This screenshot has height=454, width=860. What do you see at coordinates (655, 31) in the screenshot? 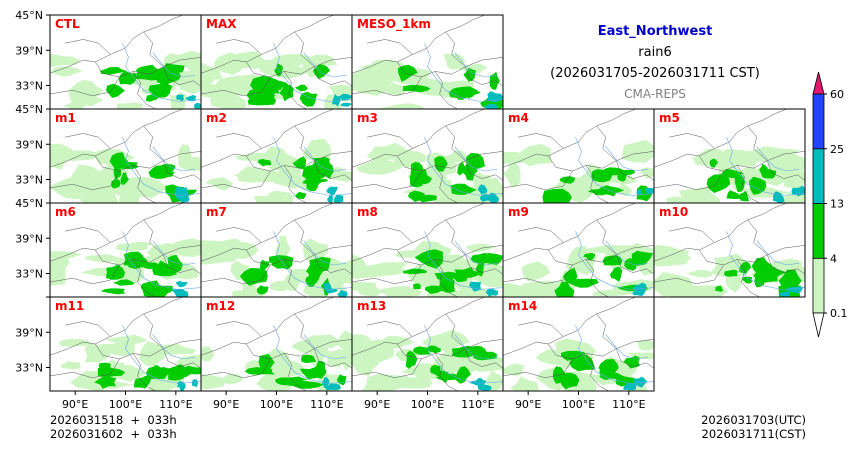
I see `chart-title: East_Northwest` at bounding box center [655, 31].